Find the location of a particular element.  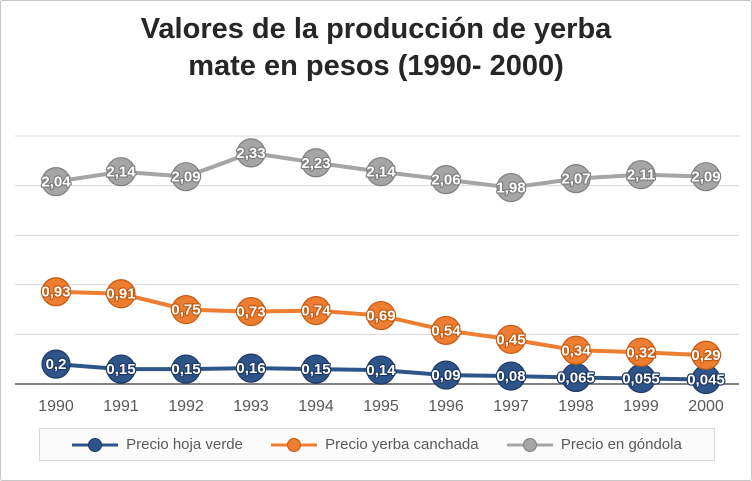

data-label: 2,11 is located at coordinates (641, 175).